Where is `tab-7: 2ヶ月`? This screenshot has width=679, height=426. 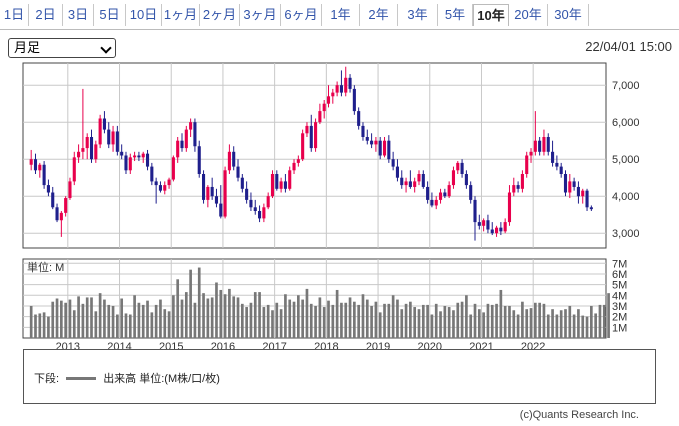 tab-7: 2ヶ月 is located at coordinates (220, 15).